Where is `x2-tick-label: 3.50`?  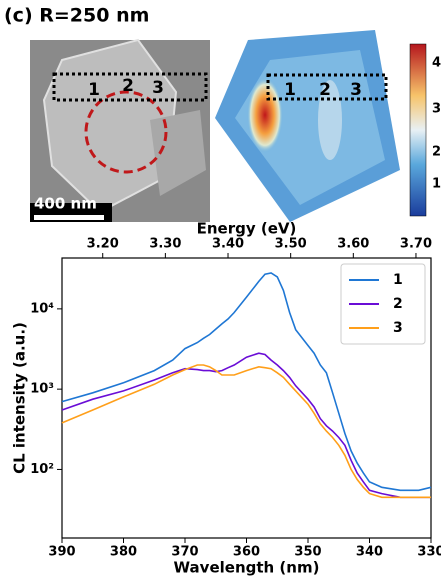
x2-tick-label: 3.50 is located at coordinates (291, 244).